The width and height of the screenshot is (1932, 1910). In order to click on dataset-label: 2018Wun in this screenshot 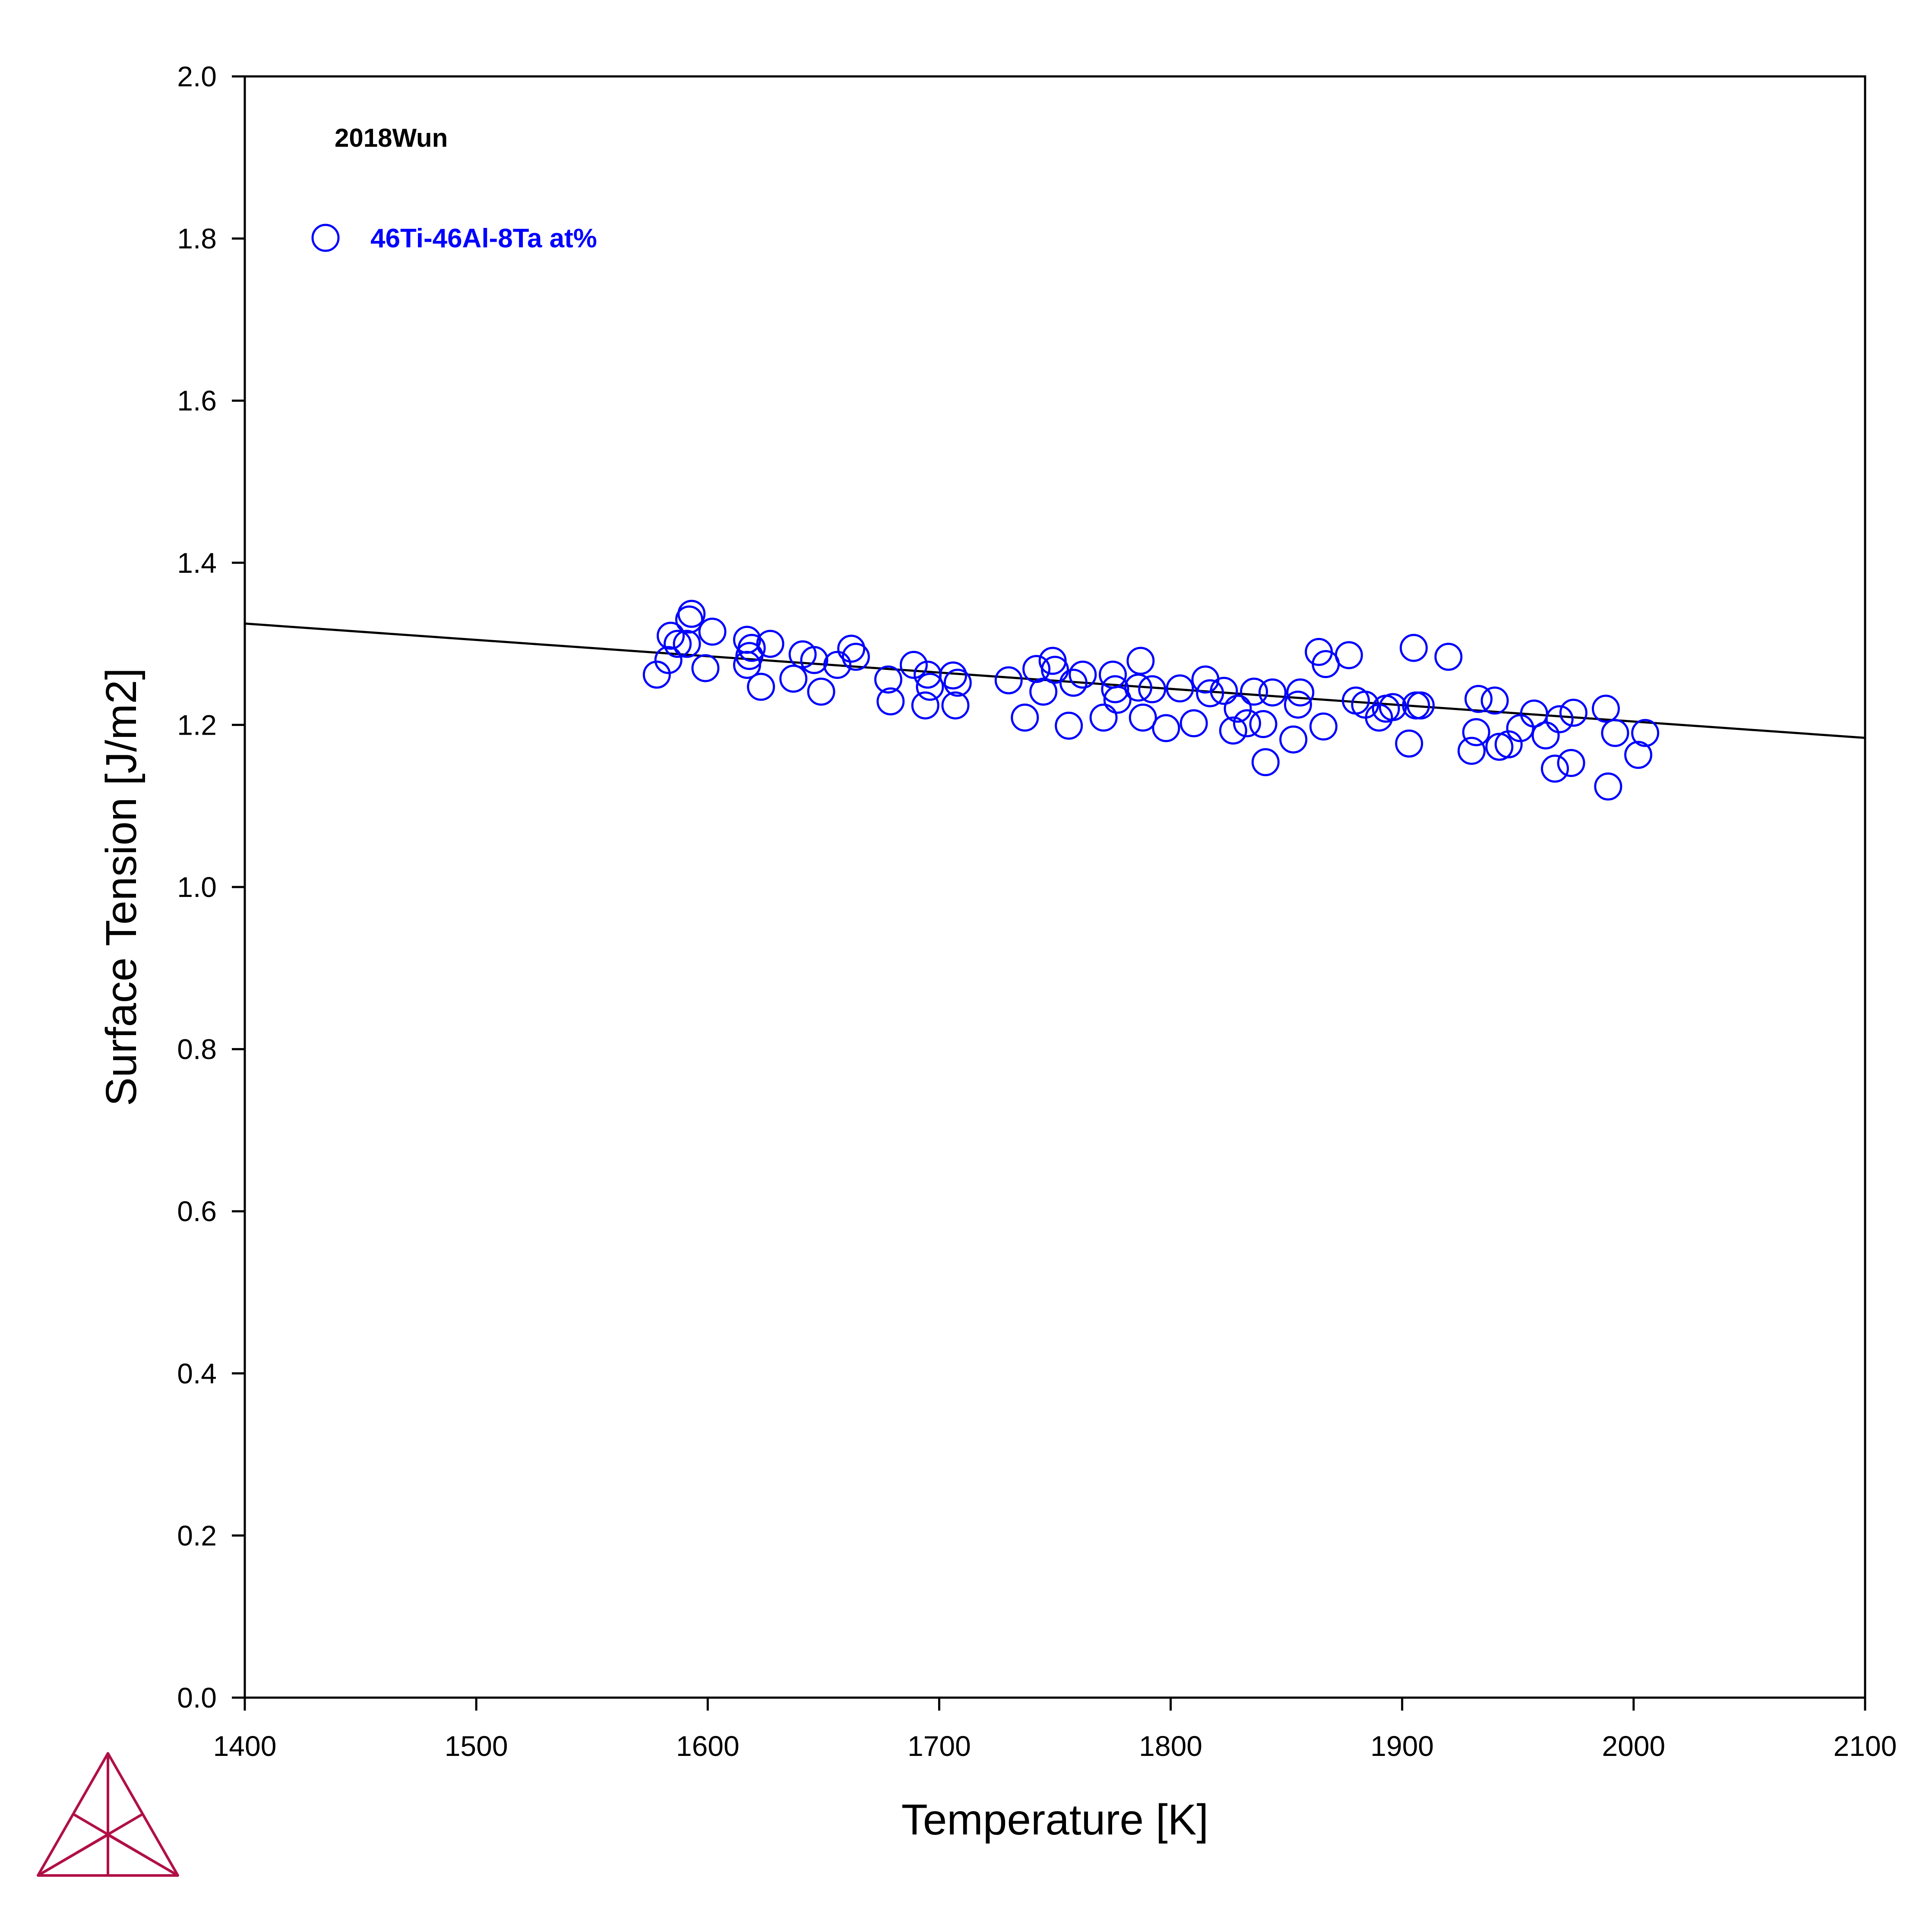, I will do `click(391, 137)`.